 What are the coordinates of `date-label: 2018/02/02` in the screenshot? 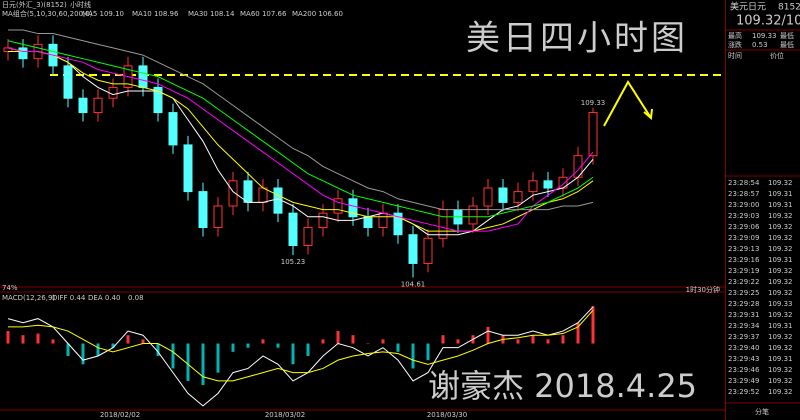 It's located at (120, 415).